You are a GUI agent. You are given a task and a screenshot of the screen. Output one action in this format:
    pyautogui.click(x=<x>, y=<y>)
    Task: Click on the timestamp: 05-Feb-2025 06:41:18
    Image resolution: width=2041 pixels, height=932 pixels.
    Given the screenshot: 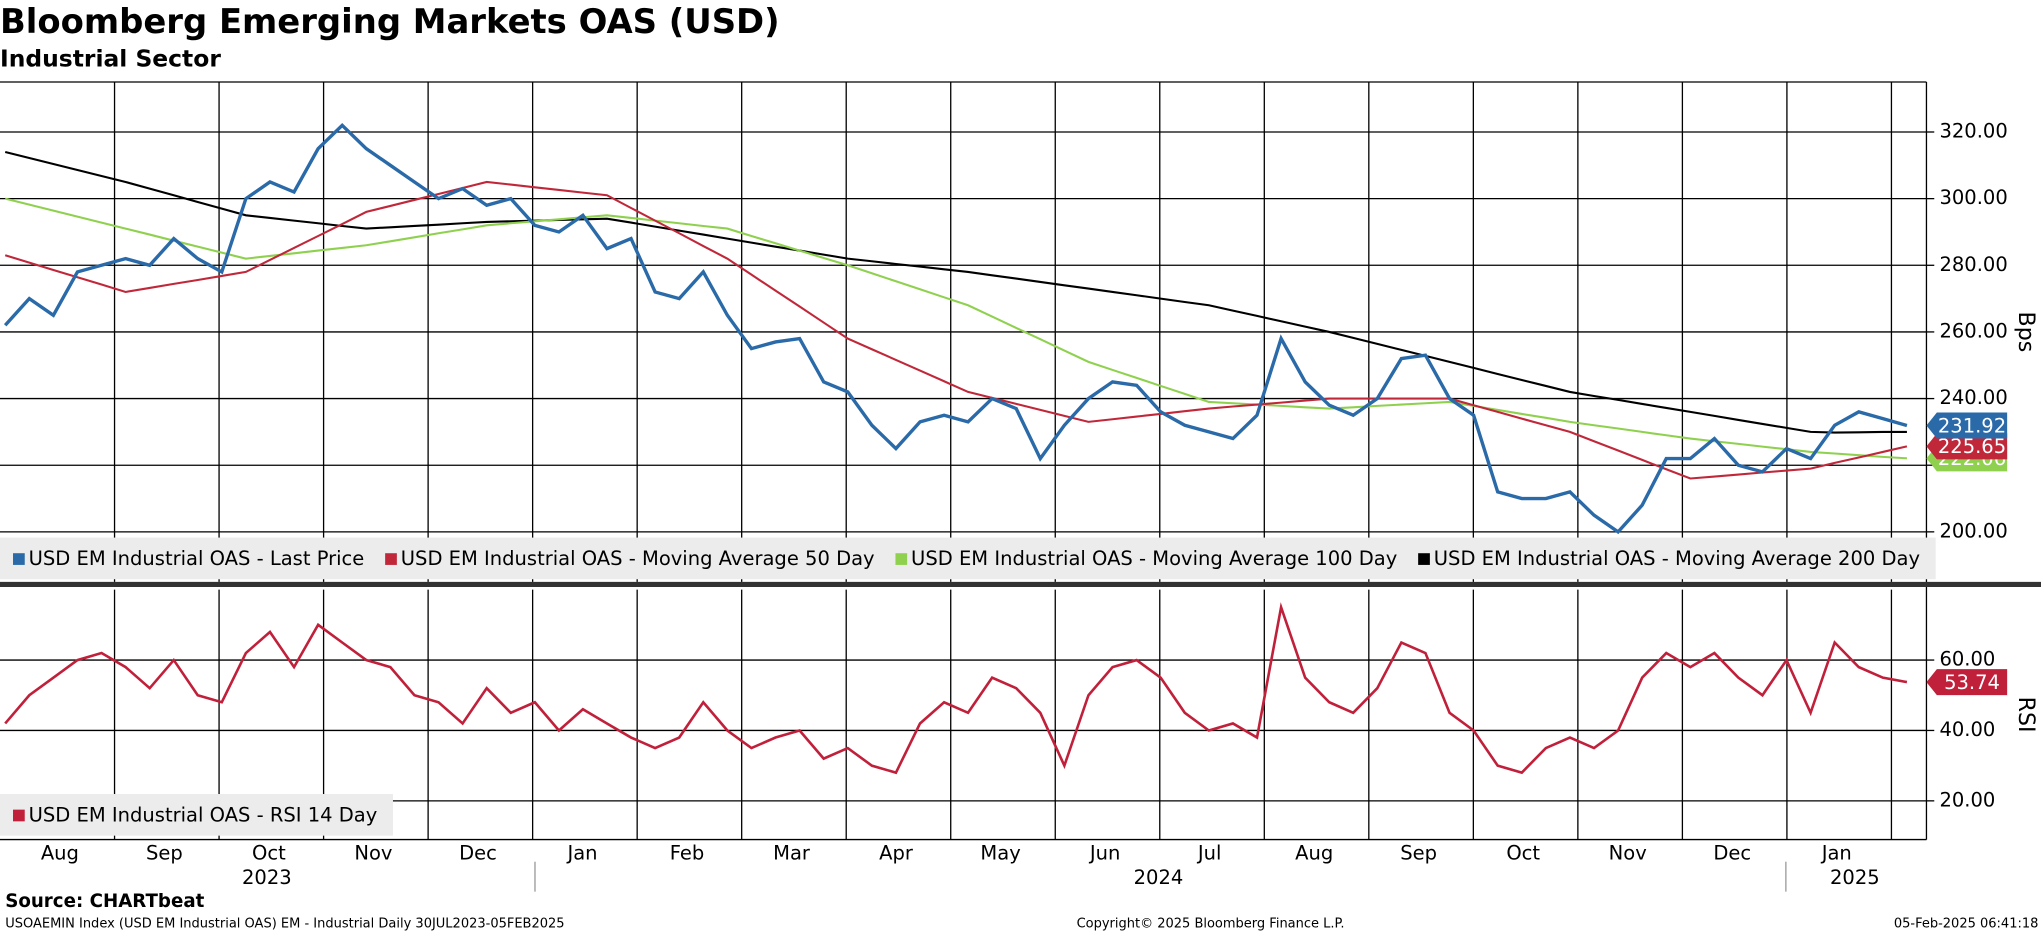 What is the action you would take?
    pyautogui.click(x=1966, y=924)
    